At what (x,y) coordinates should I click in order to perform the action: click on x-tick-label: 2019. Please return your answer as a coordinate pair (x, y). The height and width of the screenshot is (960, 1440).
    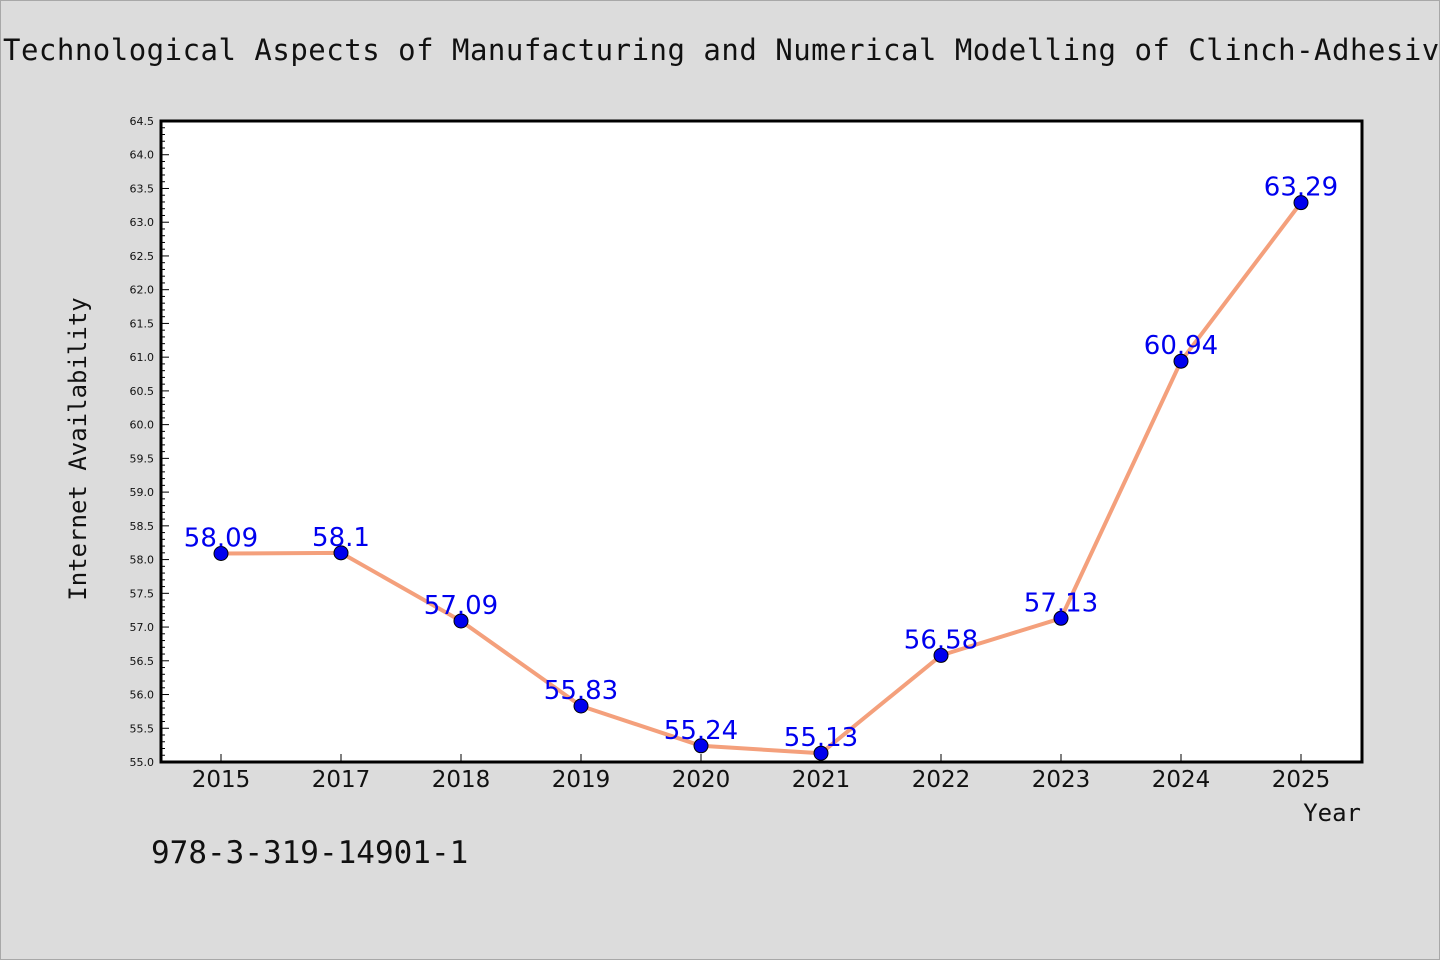
    Looking at the image, I should click on (581, 780).